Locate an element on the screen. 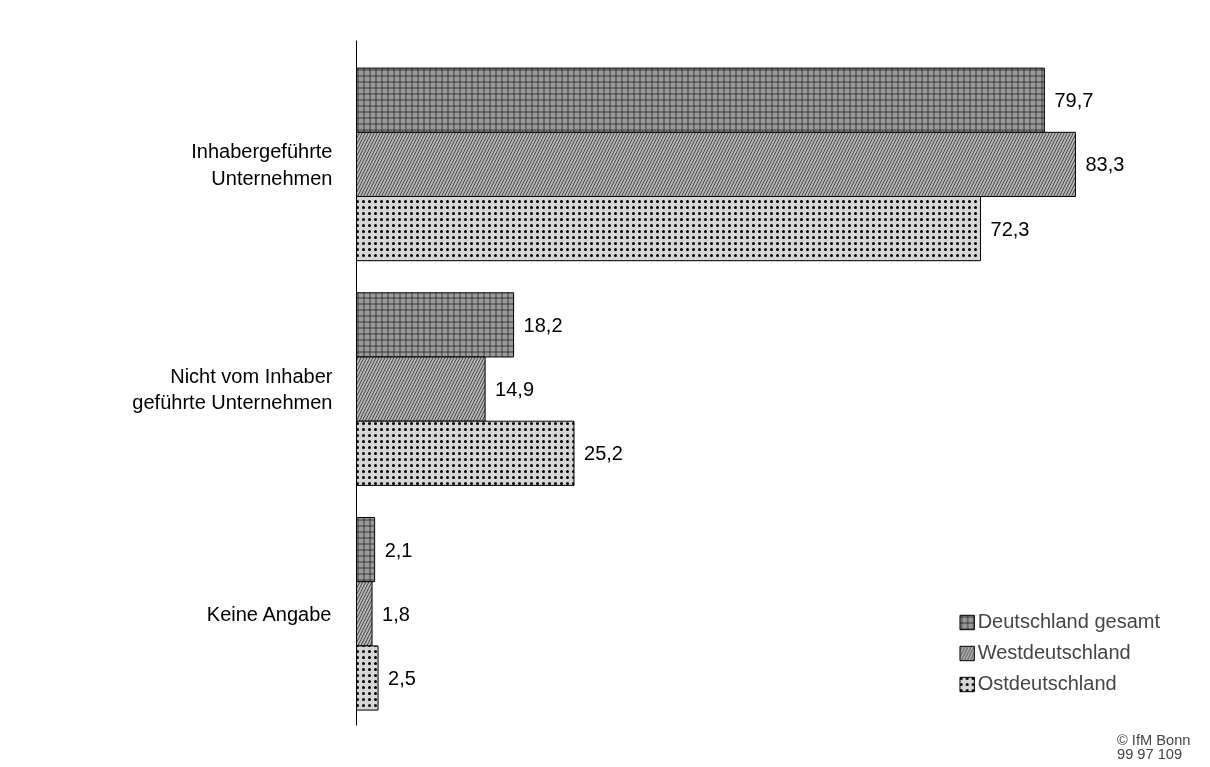 The width and height of the screenshot is (1210, 767). text: © IfM Bonn 99 97 109 is located at coordinates (1153, 747).